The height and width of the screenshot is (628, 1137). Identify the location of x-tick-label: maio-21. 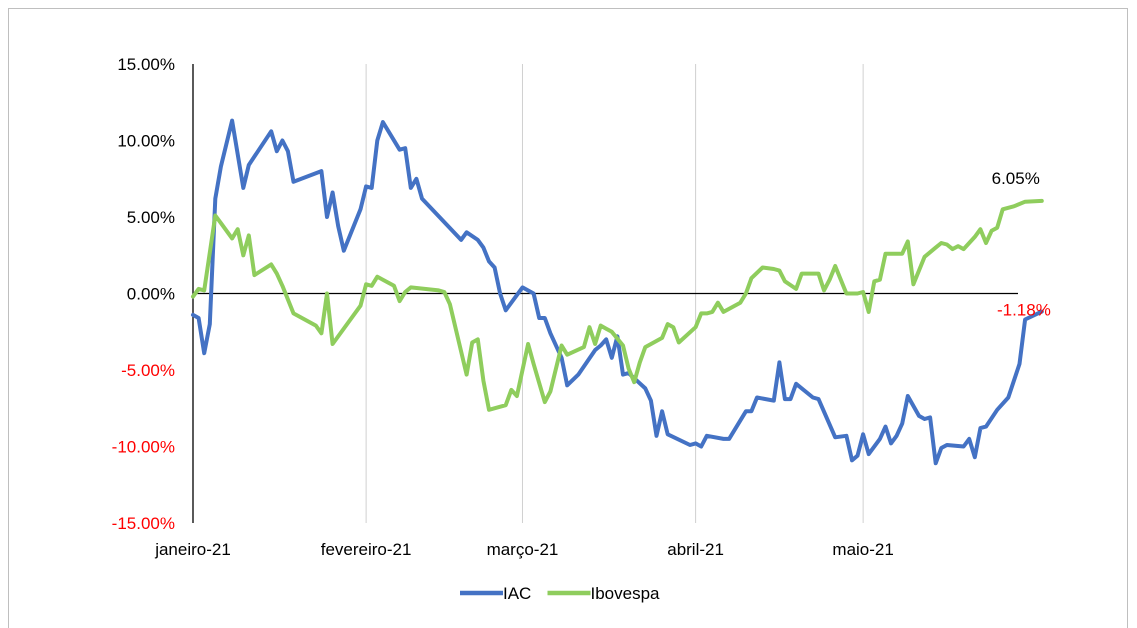
(862, 549).